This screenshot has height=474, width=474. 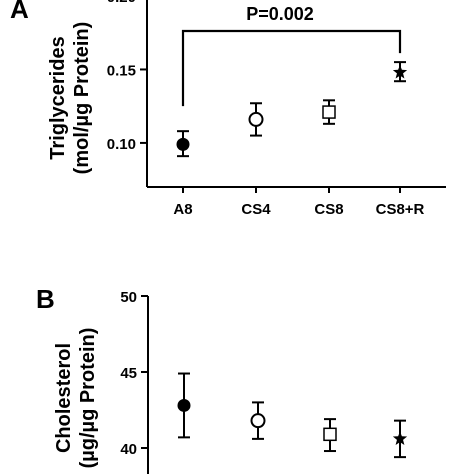 What do you see at coordinates (256, 209) in the screenshot?
I see `x-tick-label: CS4` at bounding box center [256, 209].